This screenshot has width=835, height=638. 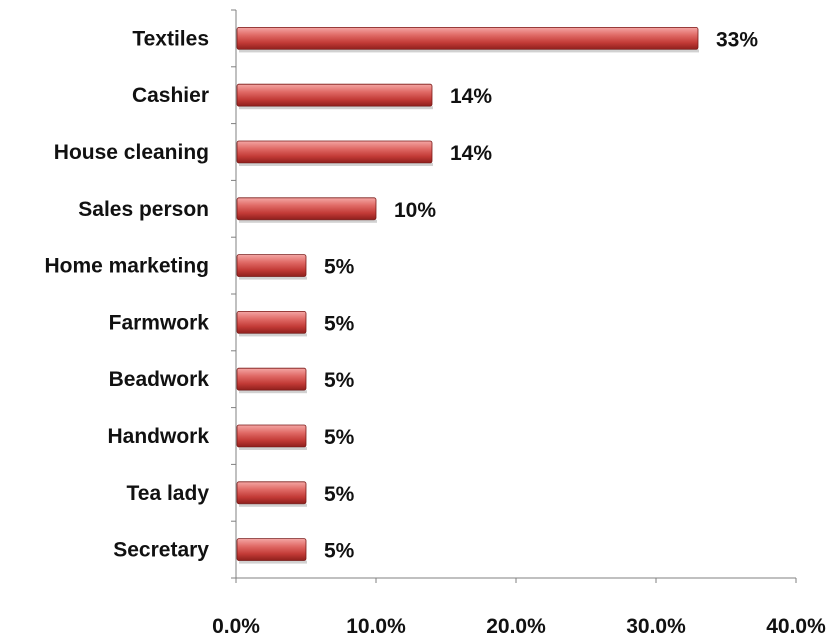 I want to click on category-label: Handwork, so click(x=158, y=436).